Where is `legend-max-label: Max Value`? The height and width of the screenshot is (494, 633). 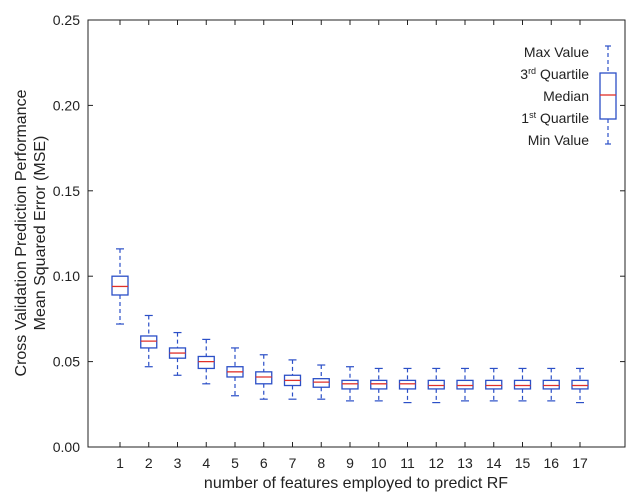 legend-max-label: Max Value is located at coordinates (556, 52).